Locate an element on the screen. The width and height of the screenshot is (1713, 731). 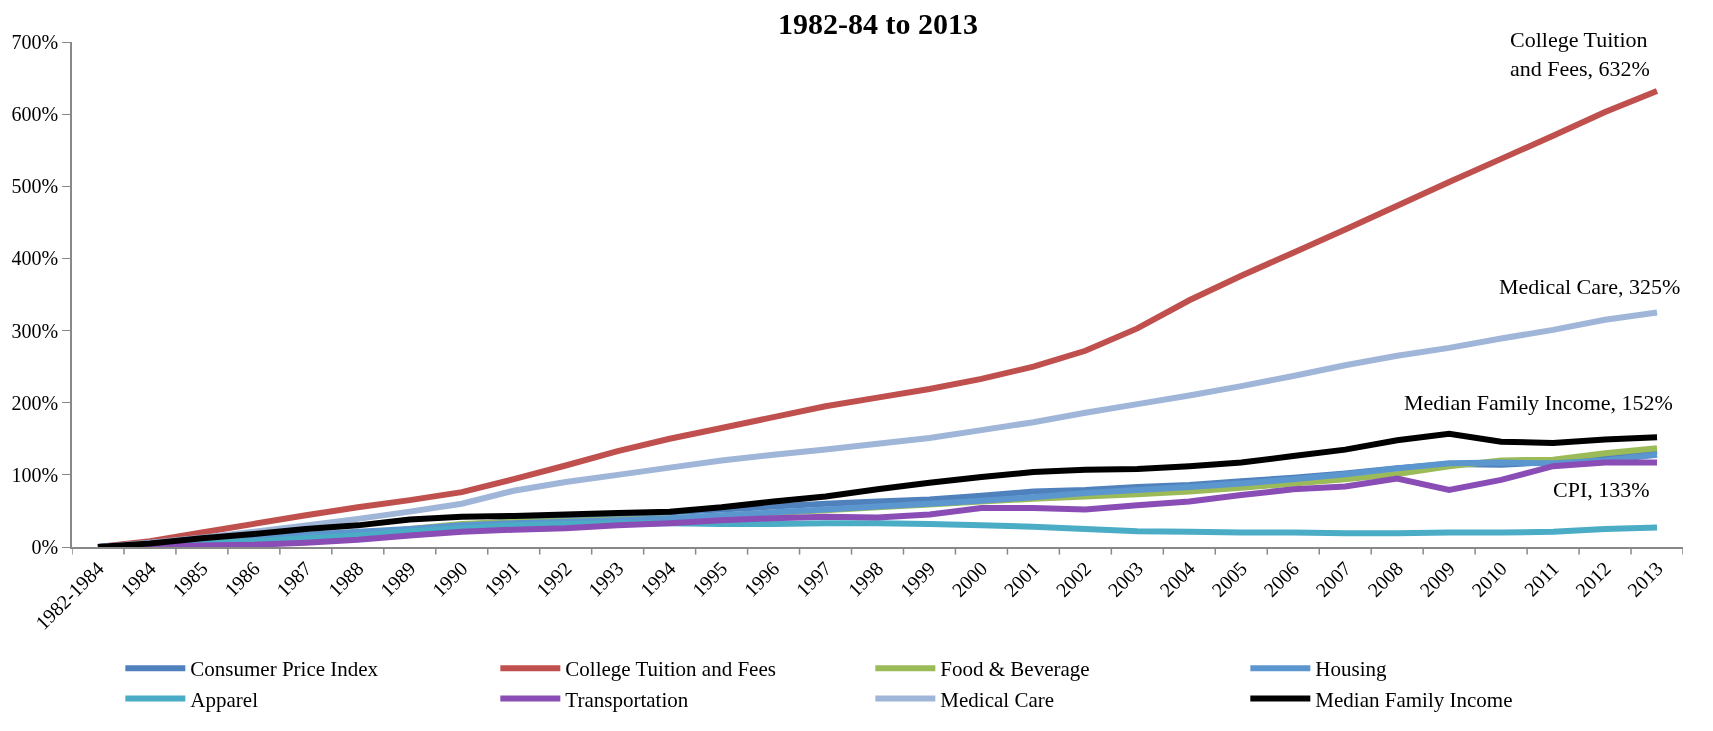
legend-label: Housing is located at coordinates (1351, 669).